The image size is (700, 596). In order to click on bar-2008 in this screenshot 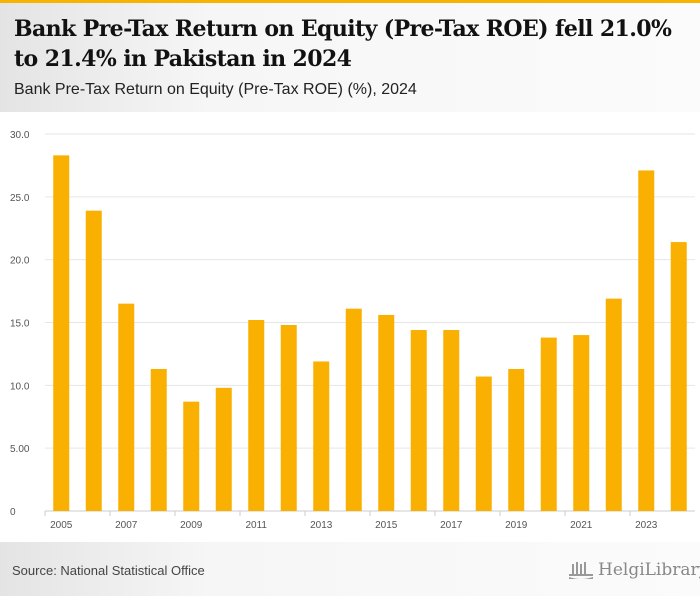, I will do `click(158, 439)`.